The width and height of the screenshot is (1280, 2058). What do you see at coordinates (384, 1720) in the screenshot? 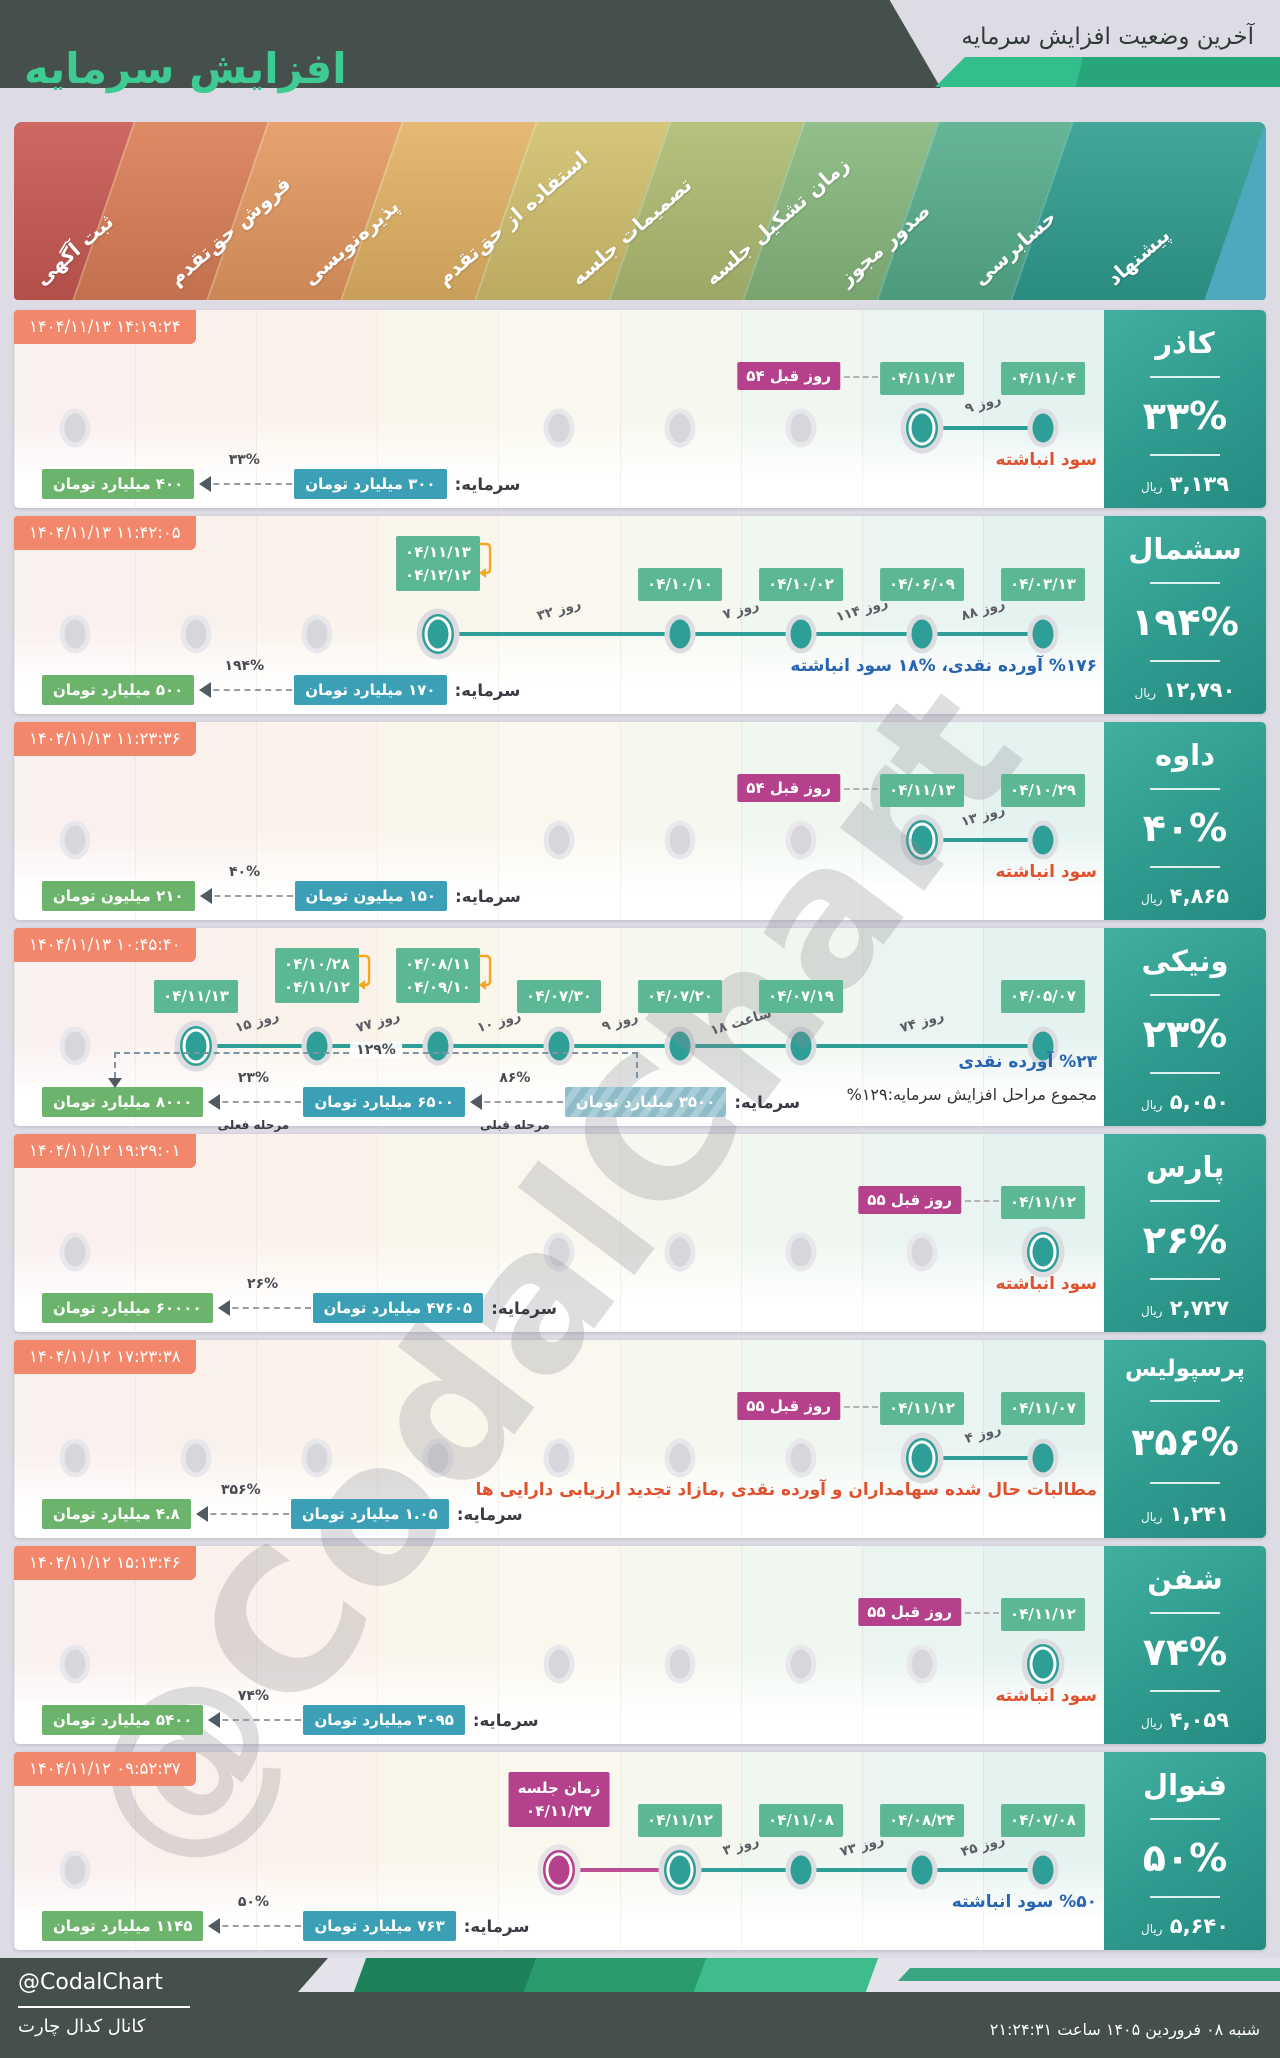
I see `current-capital-badge: ۳۰۹۵ میلیارد تومان` at bounding box center [384, 1720].